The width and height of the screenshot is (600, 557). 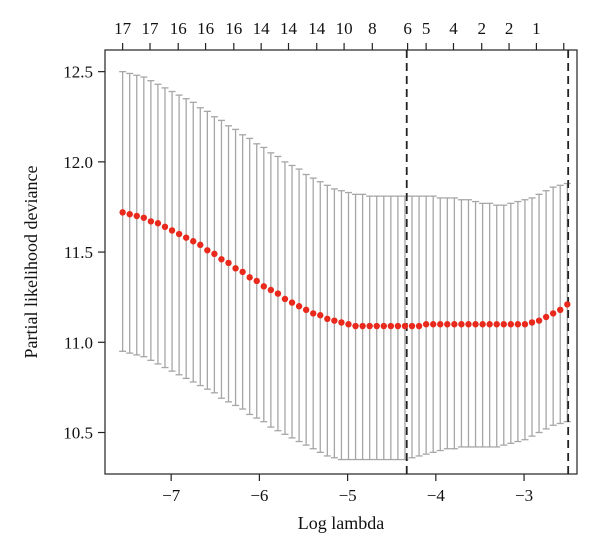 What do you see at coordinates (78, 72) in the screenshot?
I see `y-tick-label: 12.5` at bounding box center [78, 72].